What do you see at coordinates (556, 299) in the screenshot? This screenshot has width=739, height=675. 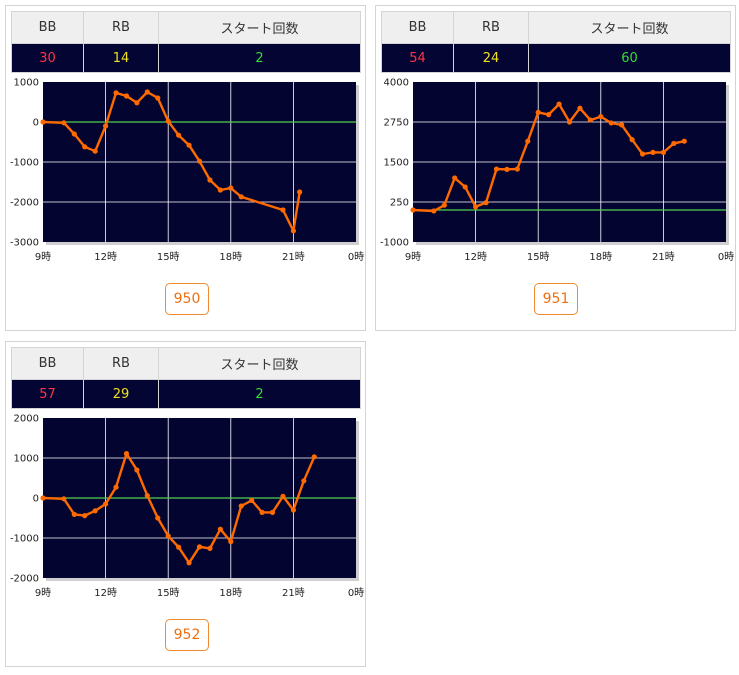 I see `machine-number-link: 951` at bounding box center [556, 299].